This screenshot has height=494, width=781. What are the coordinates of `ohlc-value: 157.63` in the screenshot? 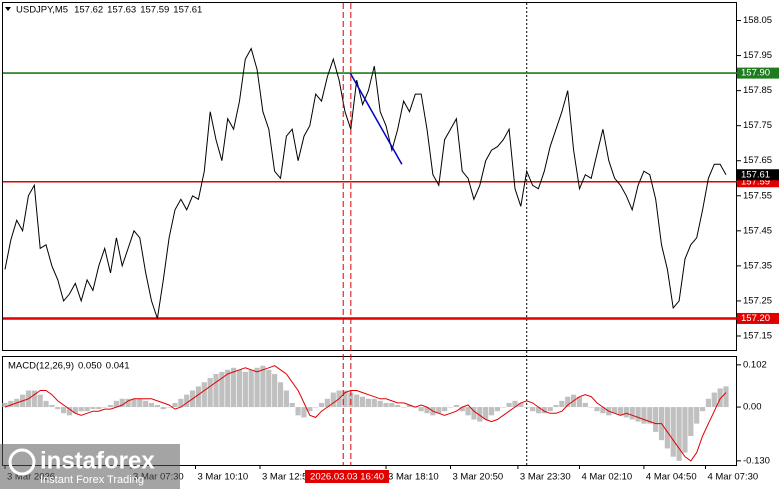 It's located at (121, 10).